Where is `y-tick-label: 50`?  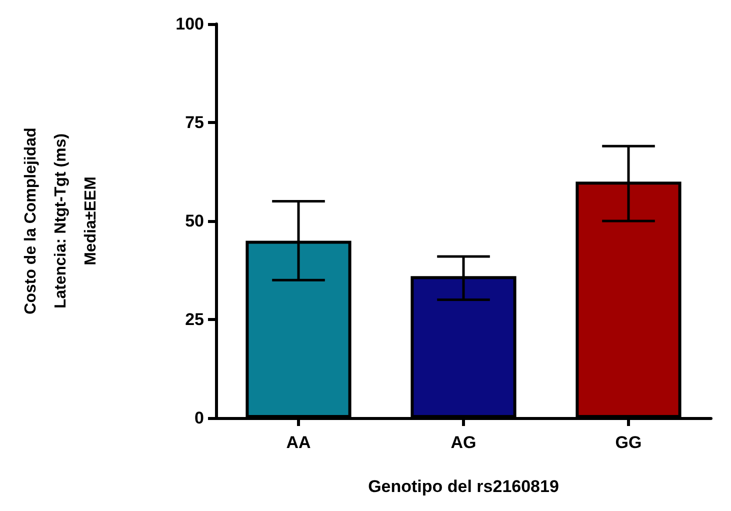
y-tick-label: 50 is located at coordinates (194, 221).